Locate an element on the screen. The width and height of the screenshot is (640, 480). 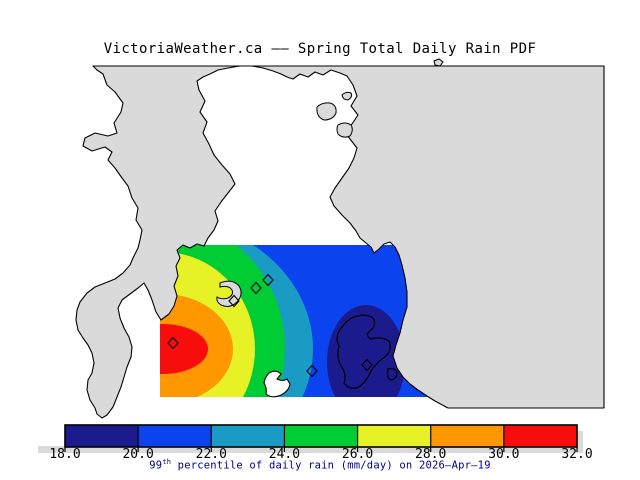
shore-island is located at coordinates (277, 384).